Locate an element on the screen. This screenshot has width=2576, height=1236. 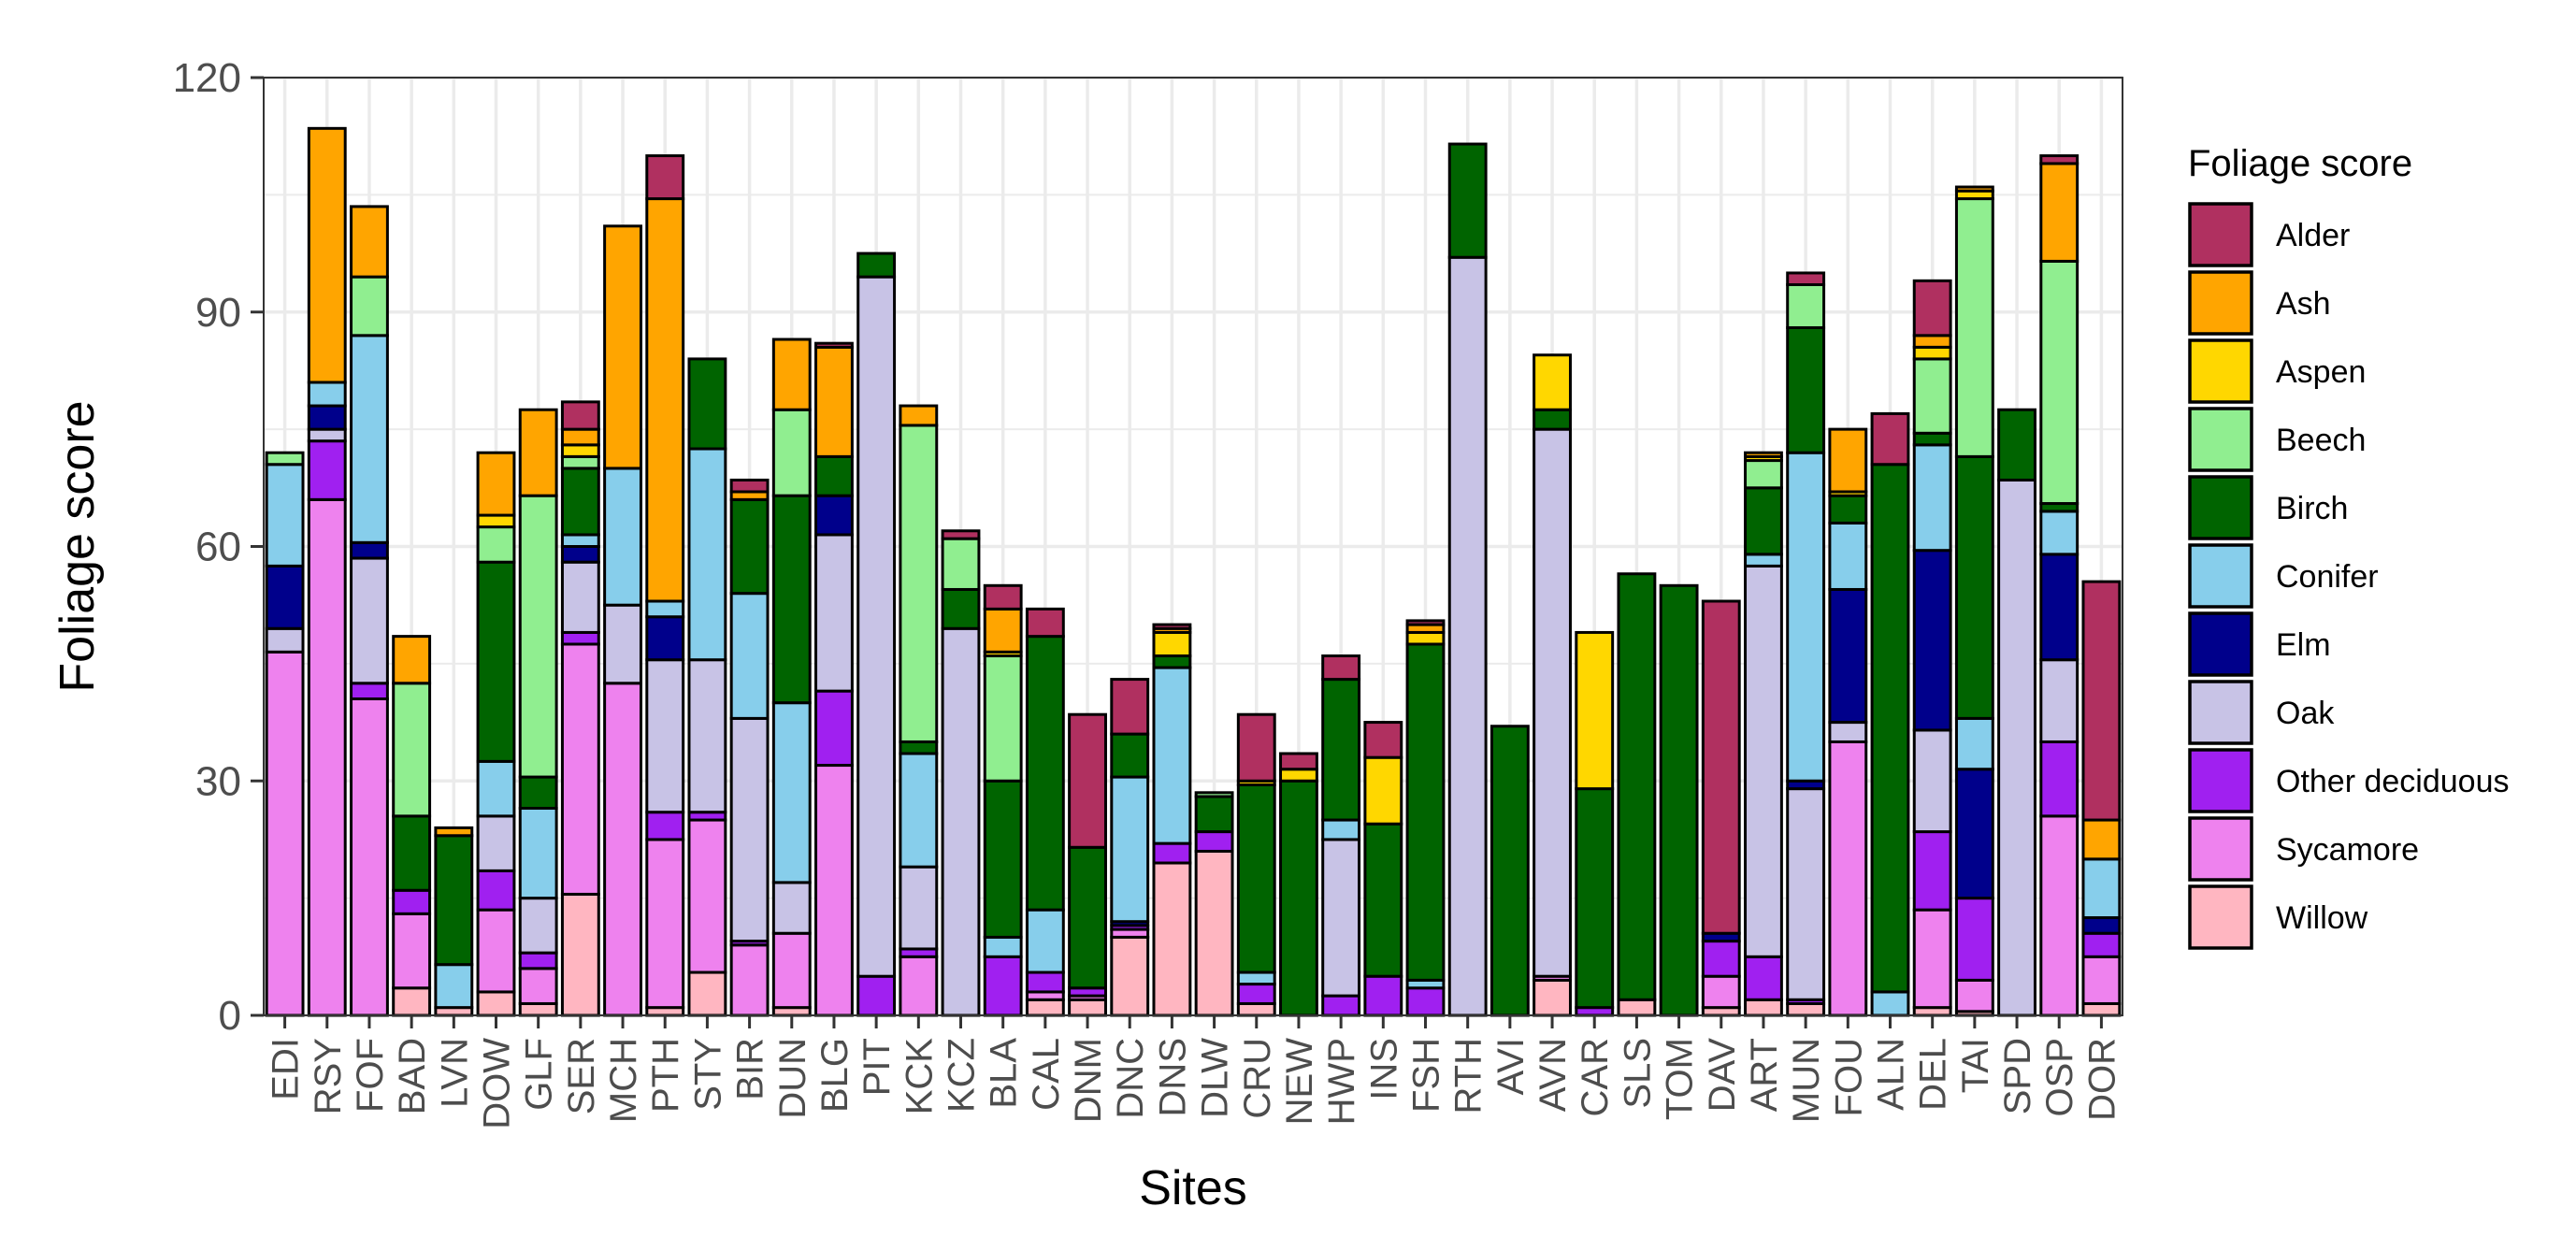
bar-stack-new is located at coordinates (1299, 884).